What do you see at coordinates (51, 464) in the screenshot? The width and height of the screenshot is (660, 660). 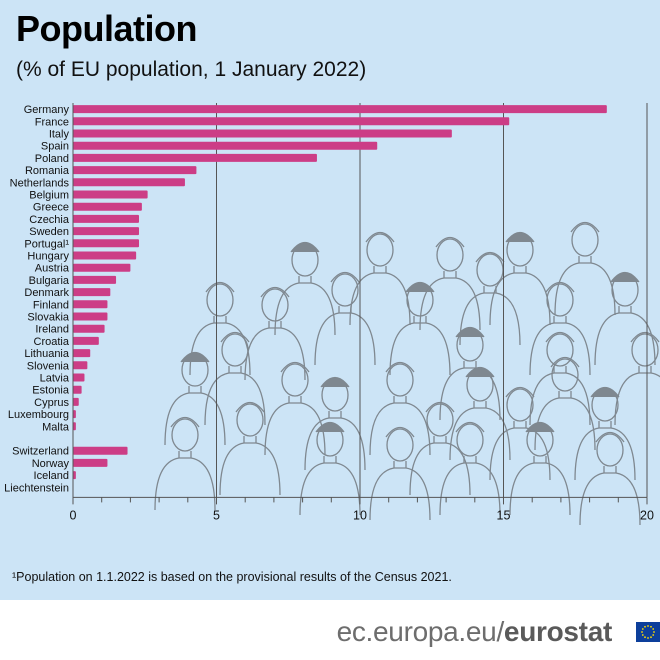 I see `category-label: Norway` at bounding box center [51, 464].